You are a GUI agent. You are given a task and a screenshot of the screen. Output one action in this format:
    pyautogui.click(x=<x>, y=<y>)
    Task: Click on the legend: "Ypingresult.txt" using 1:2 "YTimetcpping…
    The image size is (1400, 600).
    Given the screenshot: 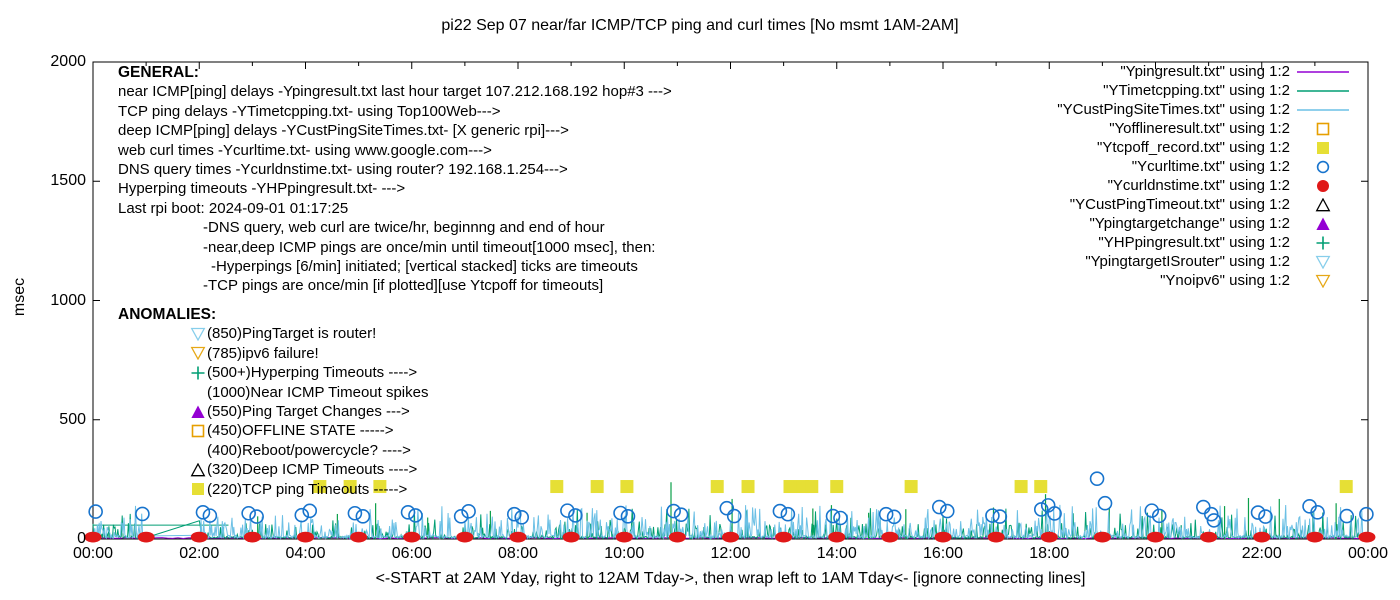 What is the action you would take?
    pyautogui.click(x=1178, y=176)
    